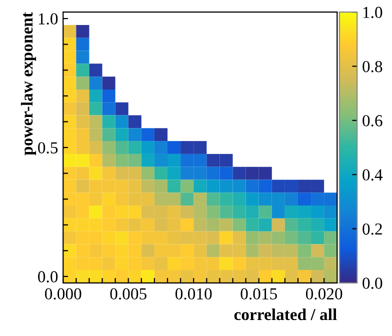  Describe the element at coordinates (324, 294) in the screenshot. I see `x-tick-label: 0.020` at that location.